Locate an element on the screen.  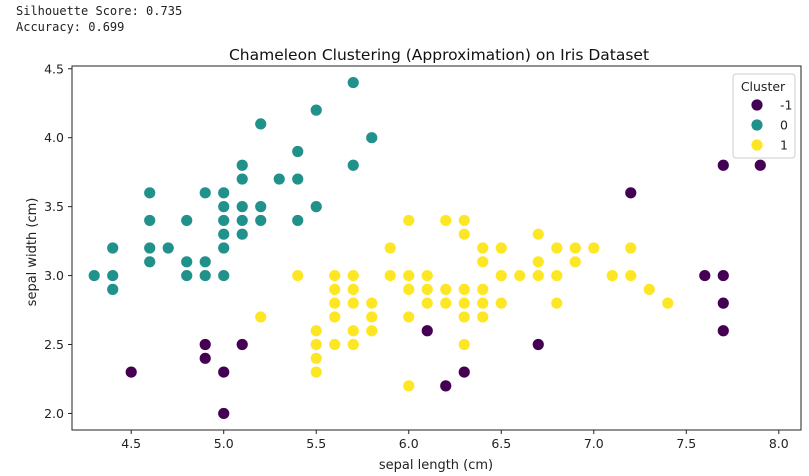
x-tick-label: 5.0 is located at coordinates (224, 443).